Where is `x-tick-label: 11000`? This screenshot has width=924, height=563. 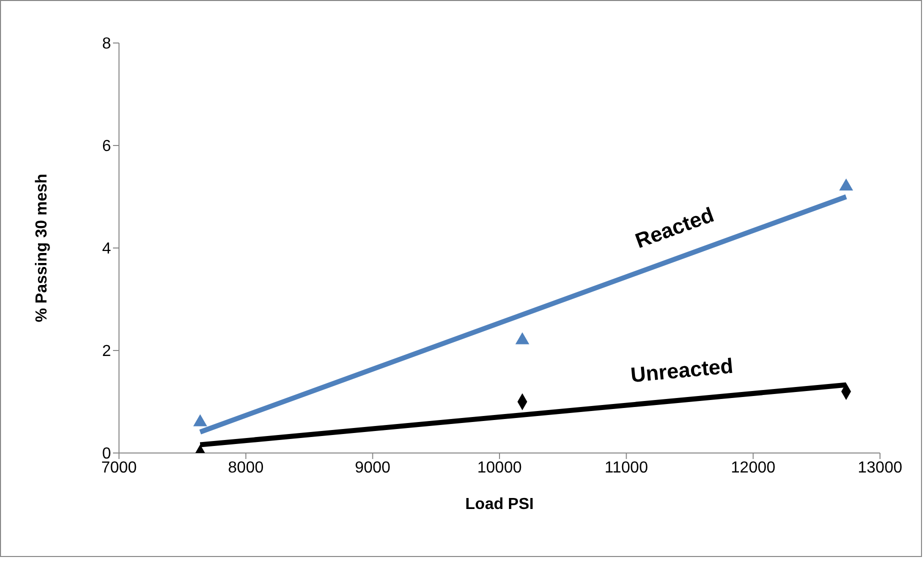
x-tick-label: 11000 is located at coordinates (626, 467).